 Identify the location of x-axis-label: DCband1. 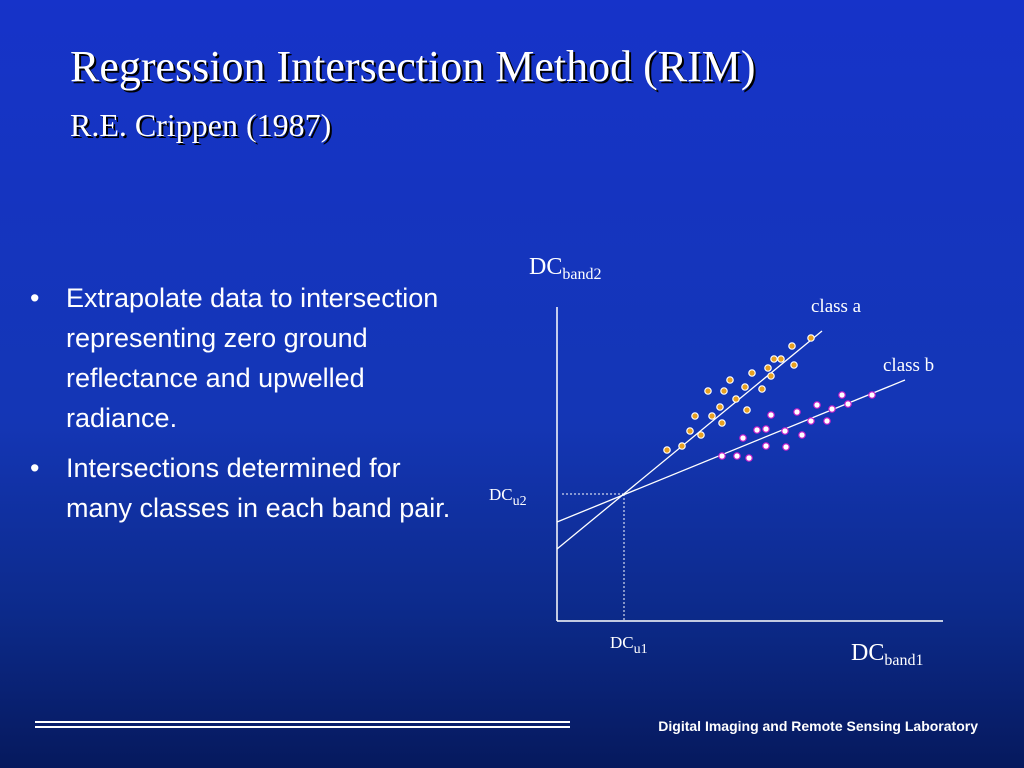
(887, 654).